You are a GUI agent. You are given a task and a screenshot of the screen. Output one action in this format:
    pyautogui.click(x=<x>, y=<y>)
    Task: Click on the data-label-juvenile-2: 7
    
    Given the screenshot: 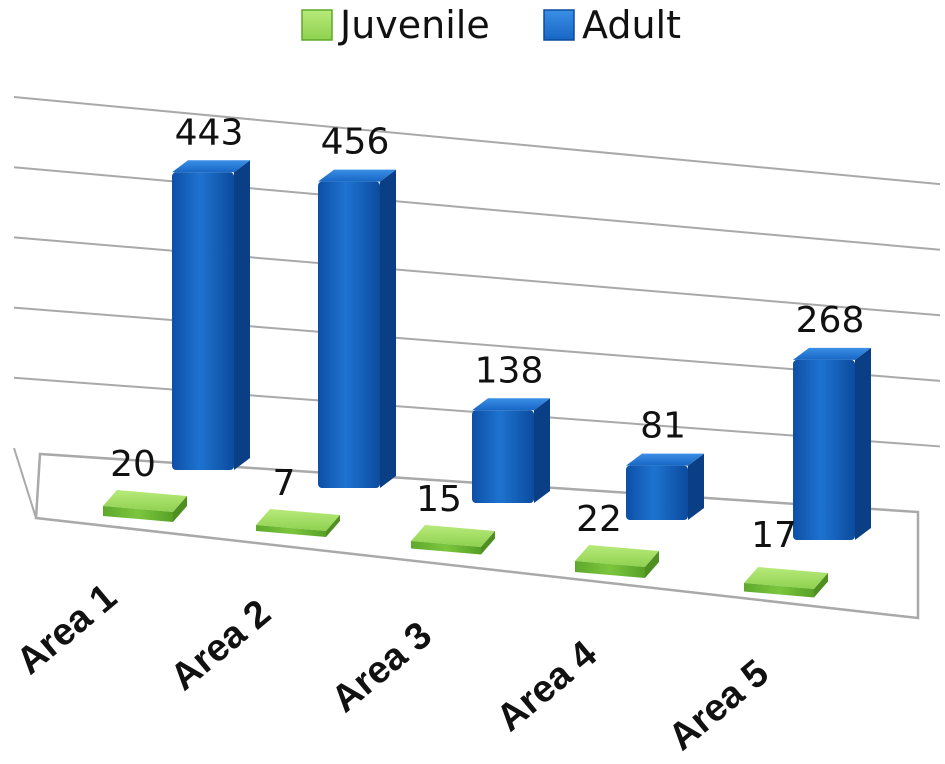 What is the action you would take?
    pyautogui.click(x=284, y=483)
    